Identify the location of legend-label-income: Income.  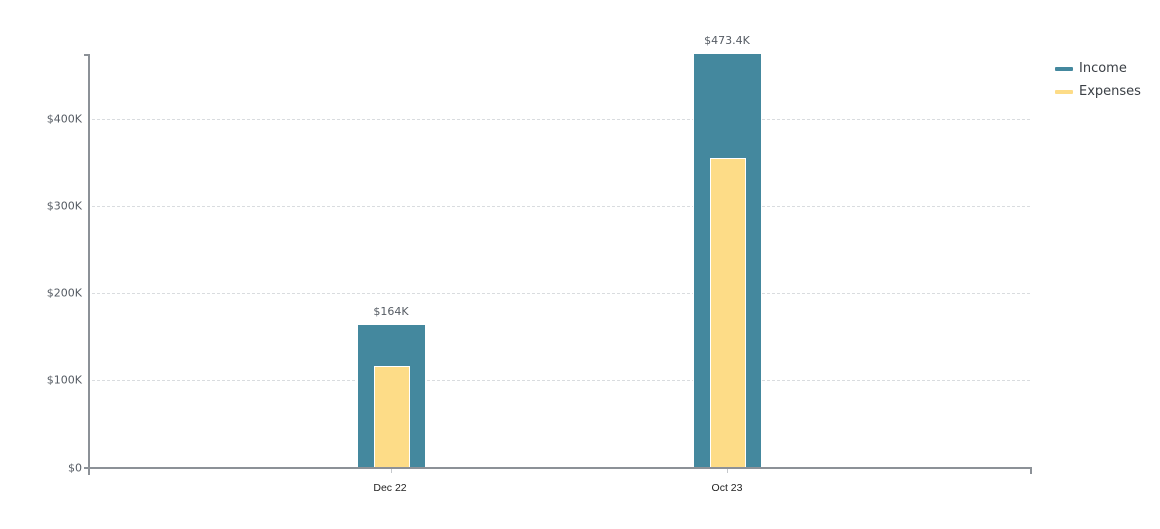
(1103, 68).